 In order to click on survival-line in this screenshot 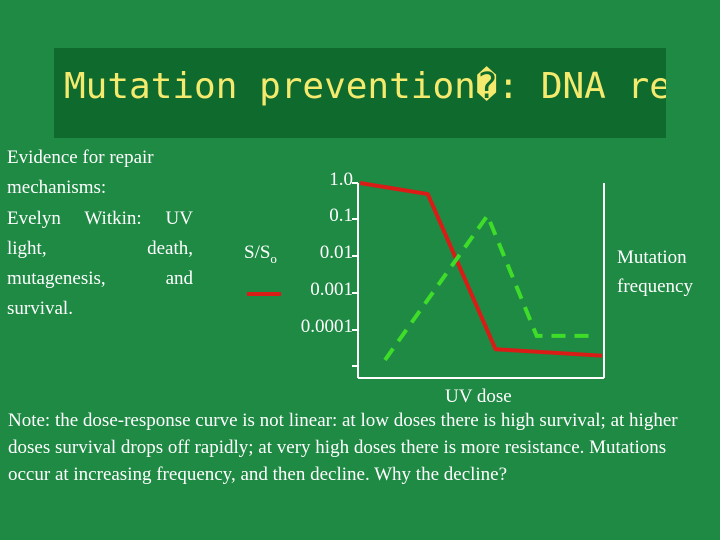, I will do `click(481, 269)`.